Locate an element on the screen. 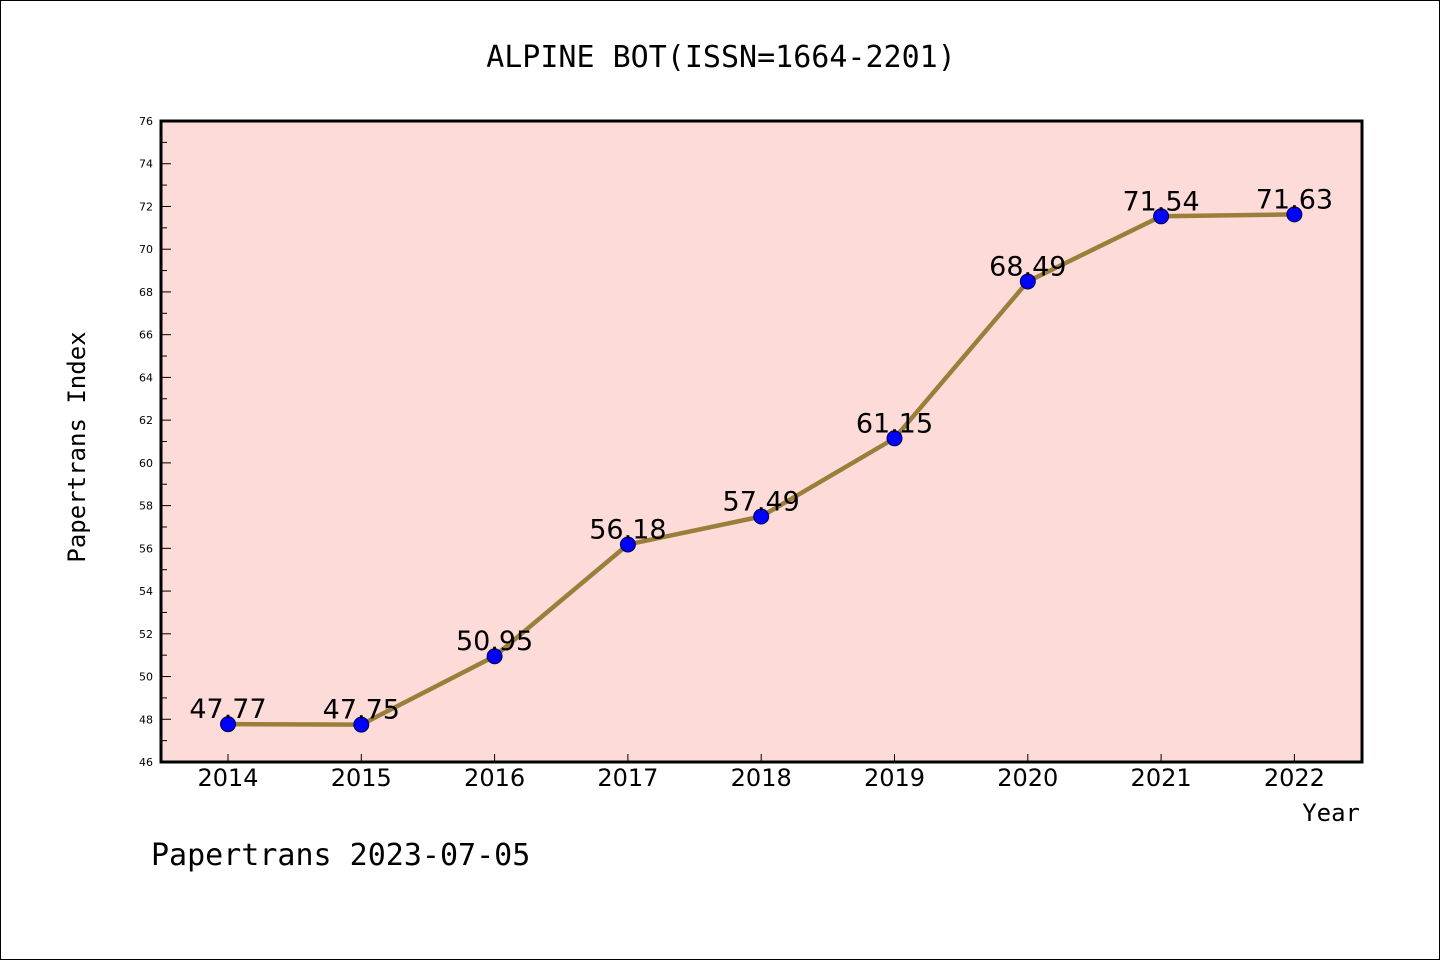 The height and width of the screenshot is (961, 1440). y-tick-label: 74 is located at coordinates (146, 164).